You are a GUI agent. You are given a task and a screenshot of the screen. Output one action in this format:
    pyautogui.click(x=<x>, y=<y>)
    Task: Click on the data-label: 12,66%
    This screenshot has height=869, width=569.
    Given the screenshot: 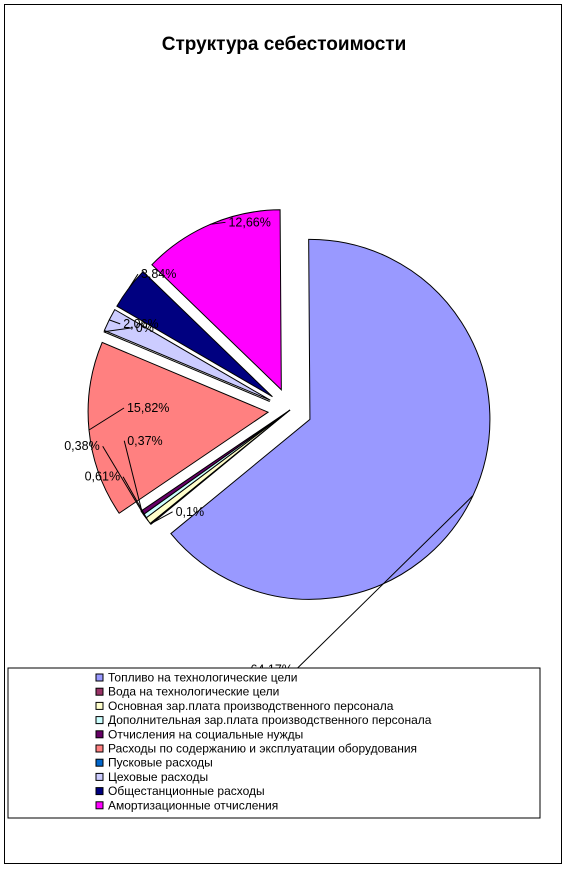 What is the action you would take?
    pyautogui.click(x=249, y=222)
    